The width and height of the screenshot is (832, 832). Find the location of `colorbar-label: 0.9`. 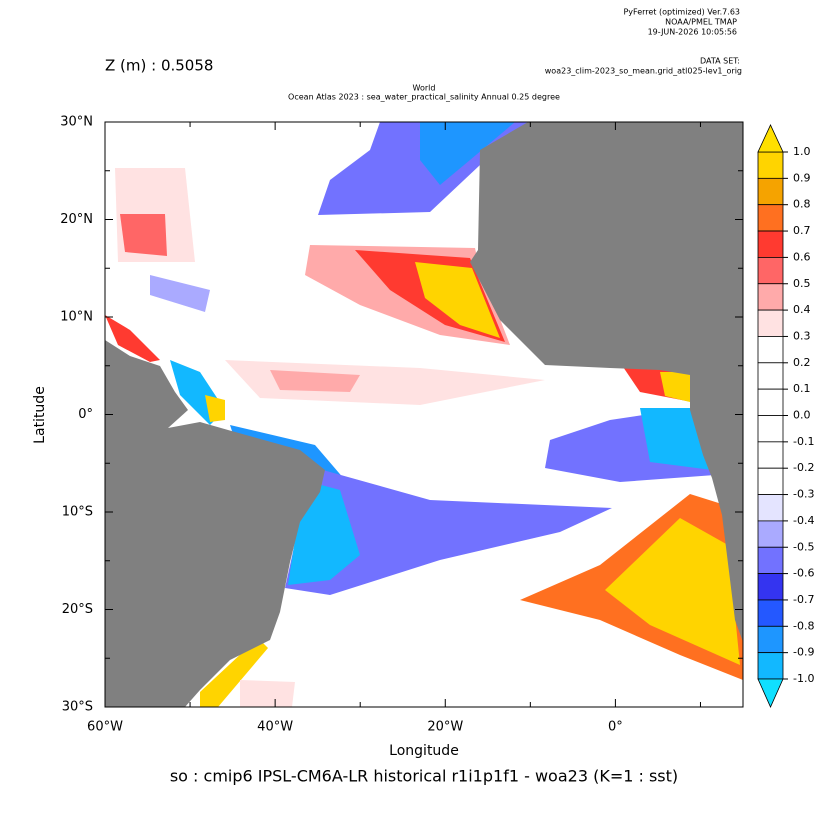

colorbar-label: 0.9 is located at coordinates (802, 177).